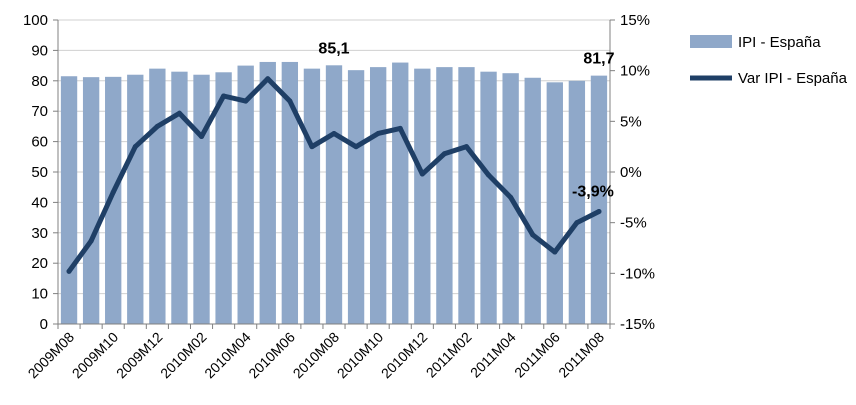 This screenshot has height=405, width=856. Describe the element at coordinates (268, 79) in the screenshot. I see `line-point-2010M05` at that location.